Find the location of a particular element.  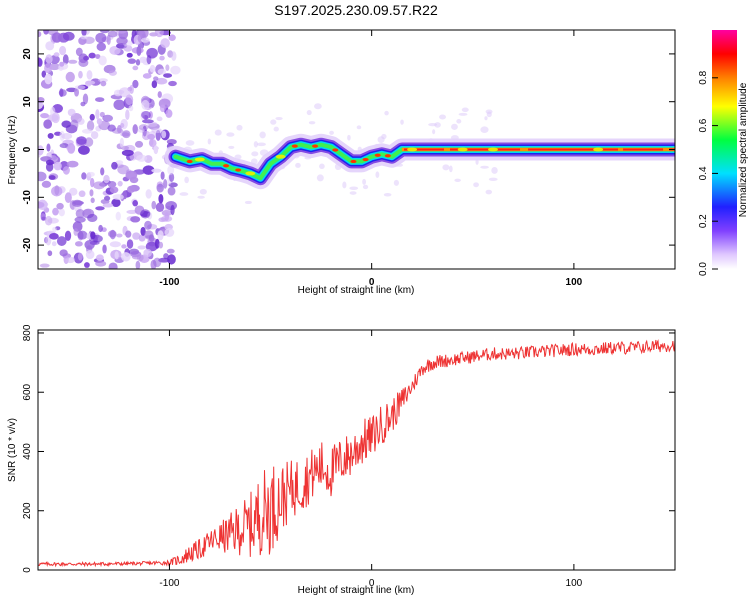

x-tick-label: 100 is located at coordinates (574, 282).